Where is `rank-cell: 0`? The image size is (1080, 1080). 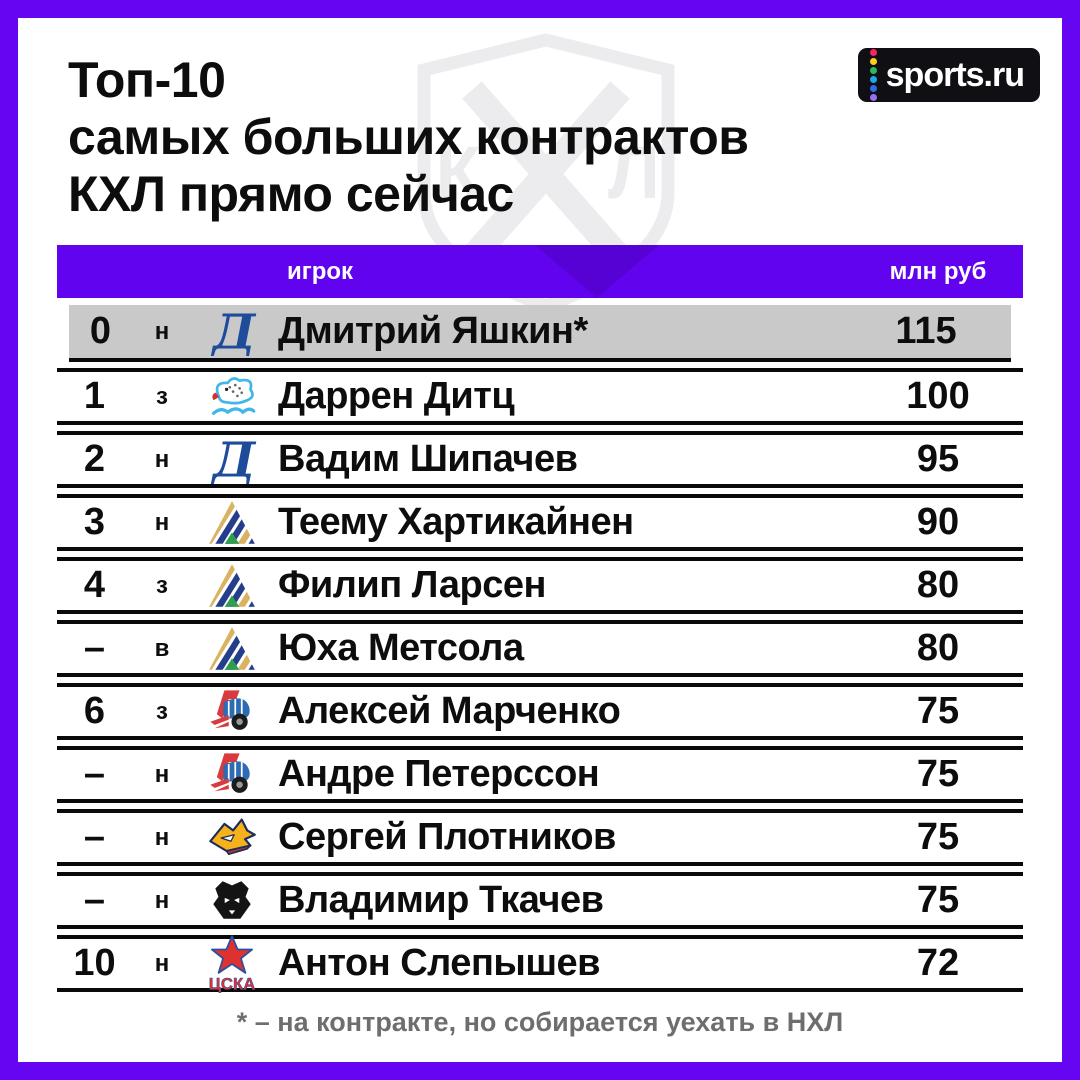
rank-cell: 0 is located at coordinates (100, 331).